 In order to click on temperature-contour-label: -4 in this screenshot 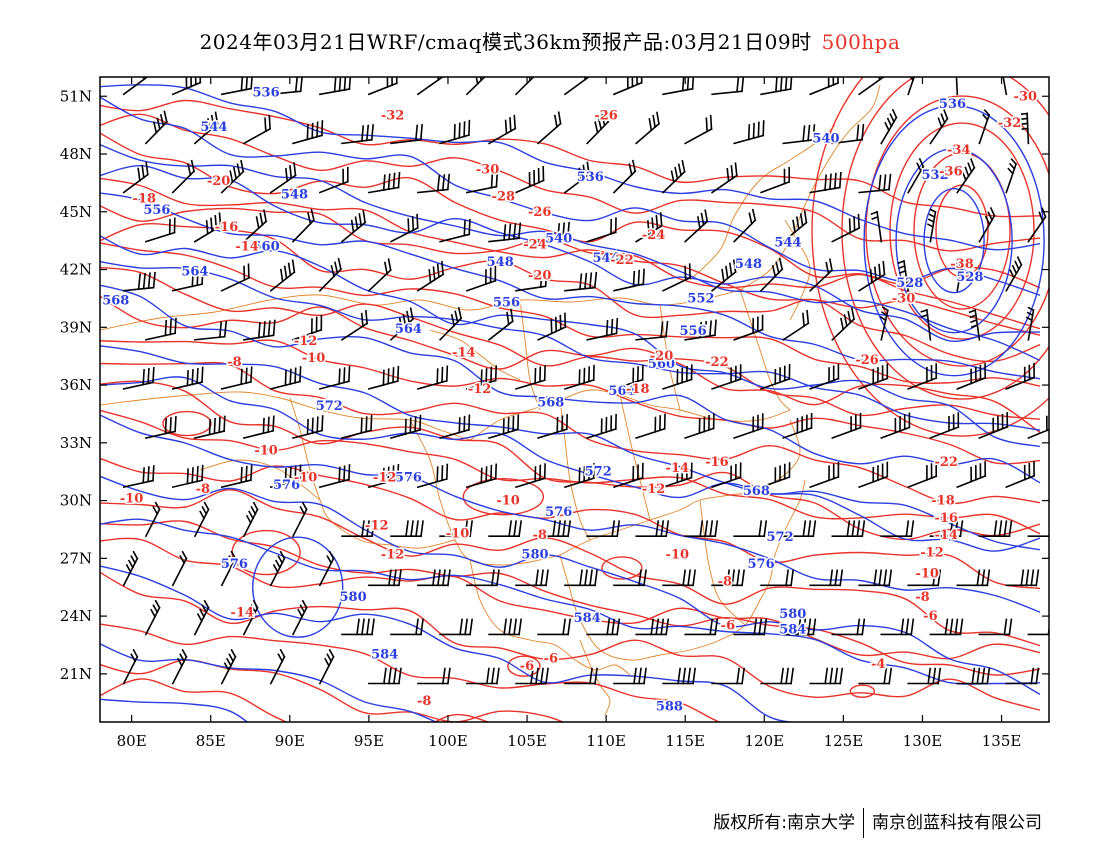, I will do `click(878, 664)`.